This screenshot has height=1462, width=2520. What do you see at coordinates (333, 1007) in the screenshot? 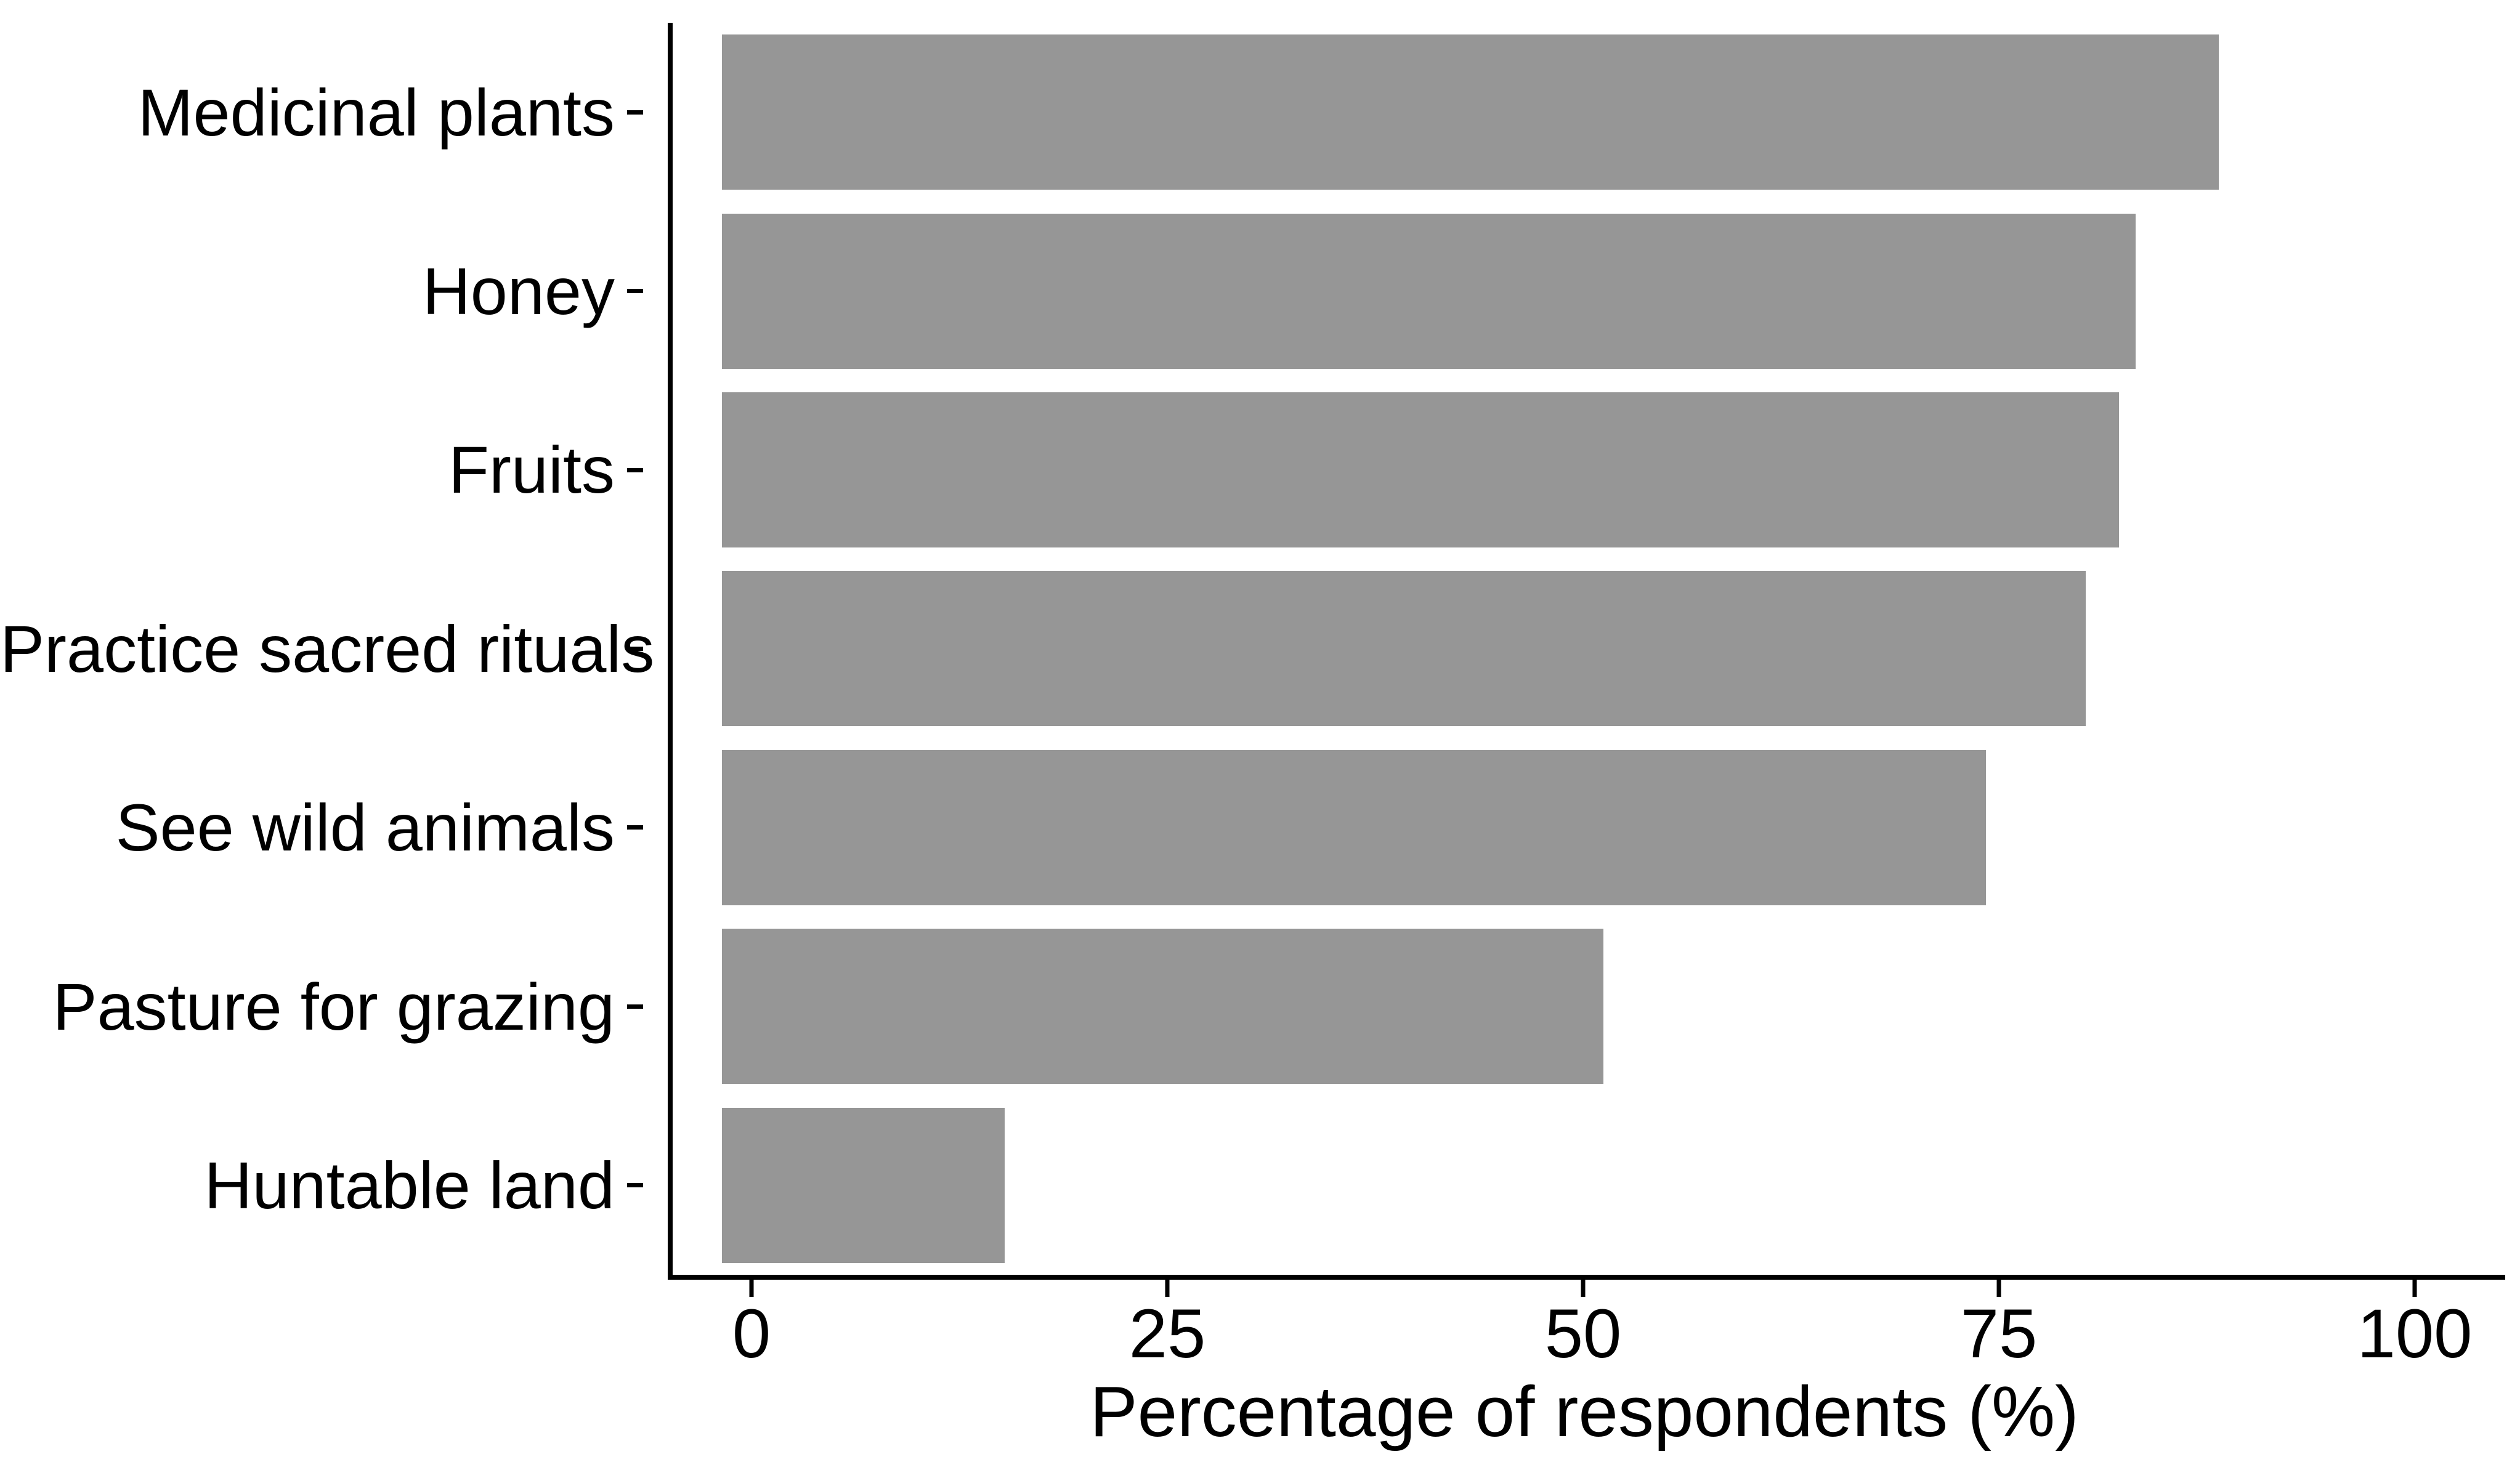
I see `category-label: Pasture for grazing` at bounding box center [333, 1007].